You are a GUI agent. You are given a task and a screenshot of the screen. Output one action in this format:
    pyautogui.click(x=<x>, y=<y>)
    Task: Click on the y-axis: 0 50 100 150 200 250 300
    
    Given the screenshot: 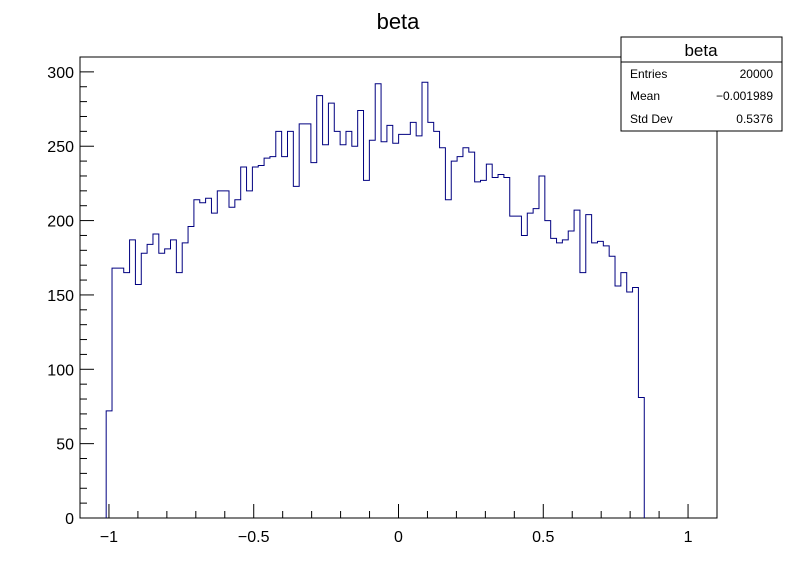 What is the action you would take?
    pyautogui.click(x=70, y=292)
    